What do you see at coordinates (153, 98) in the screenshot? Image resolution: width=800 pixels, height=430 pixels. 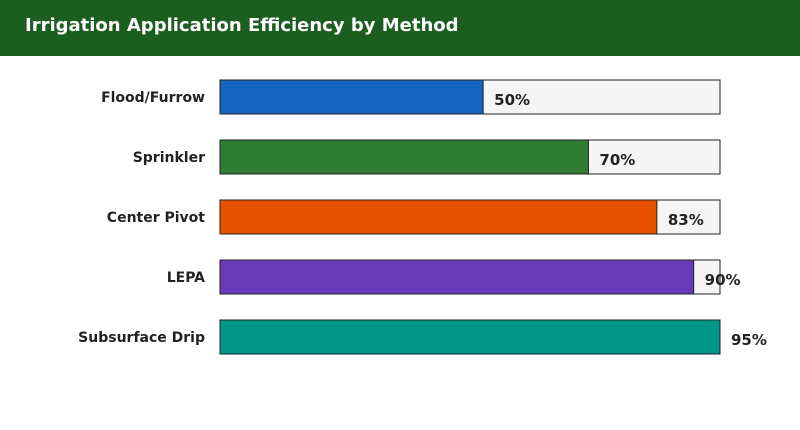 I see `category-label-flood-furrow: Flood/Furrow` at bounding box center [153, 98].